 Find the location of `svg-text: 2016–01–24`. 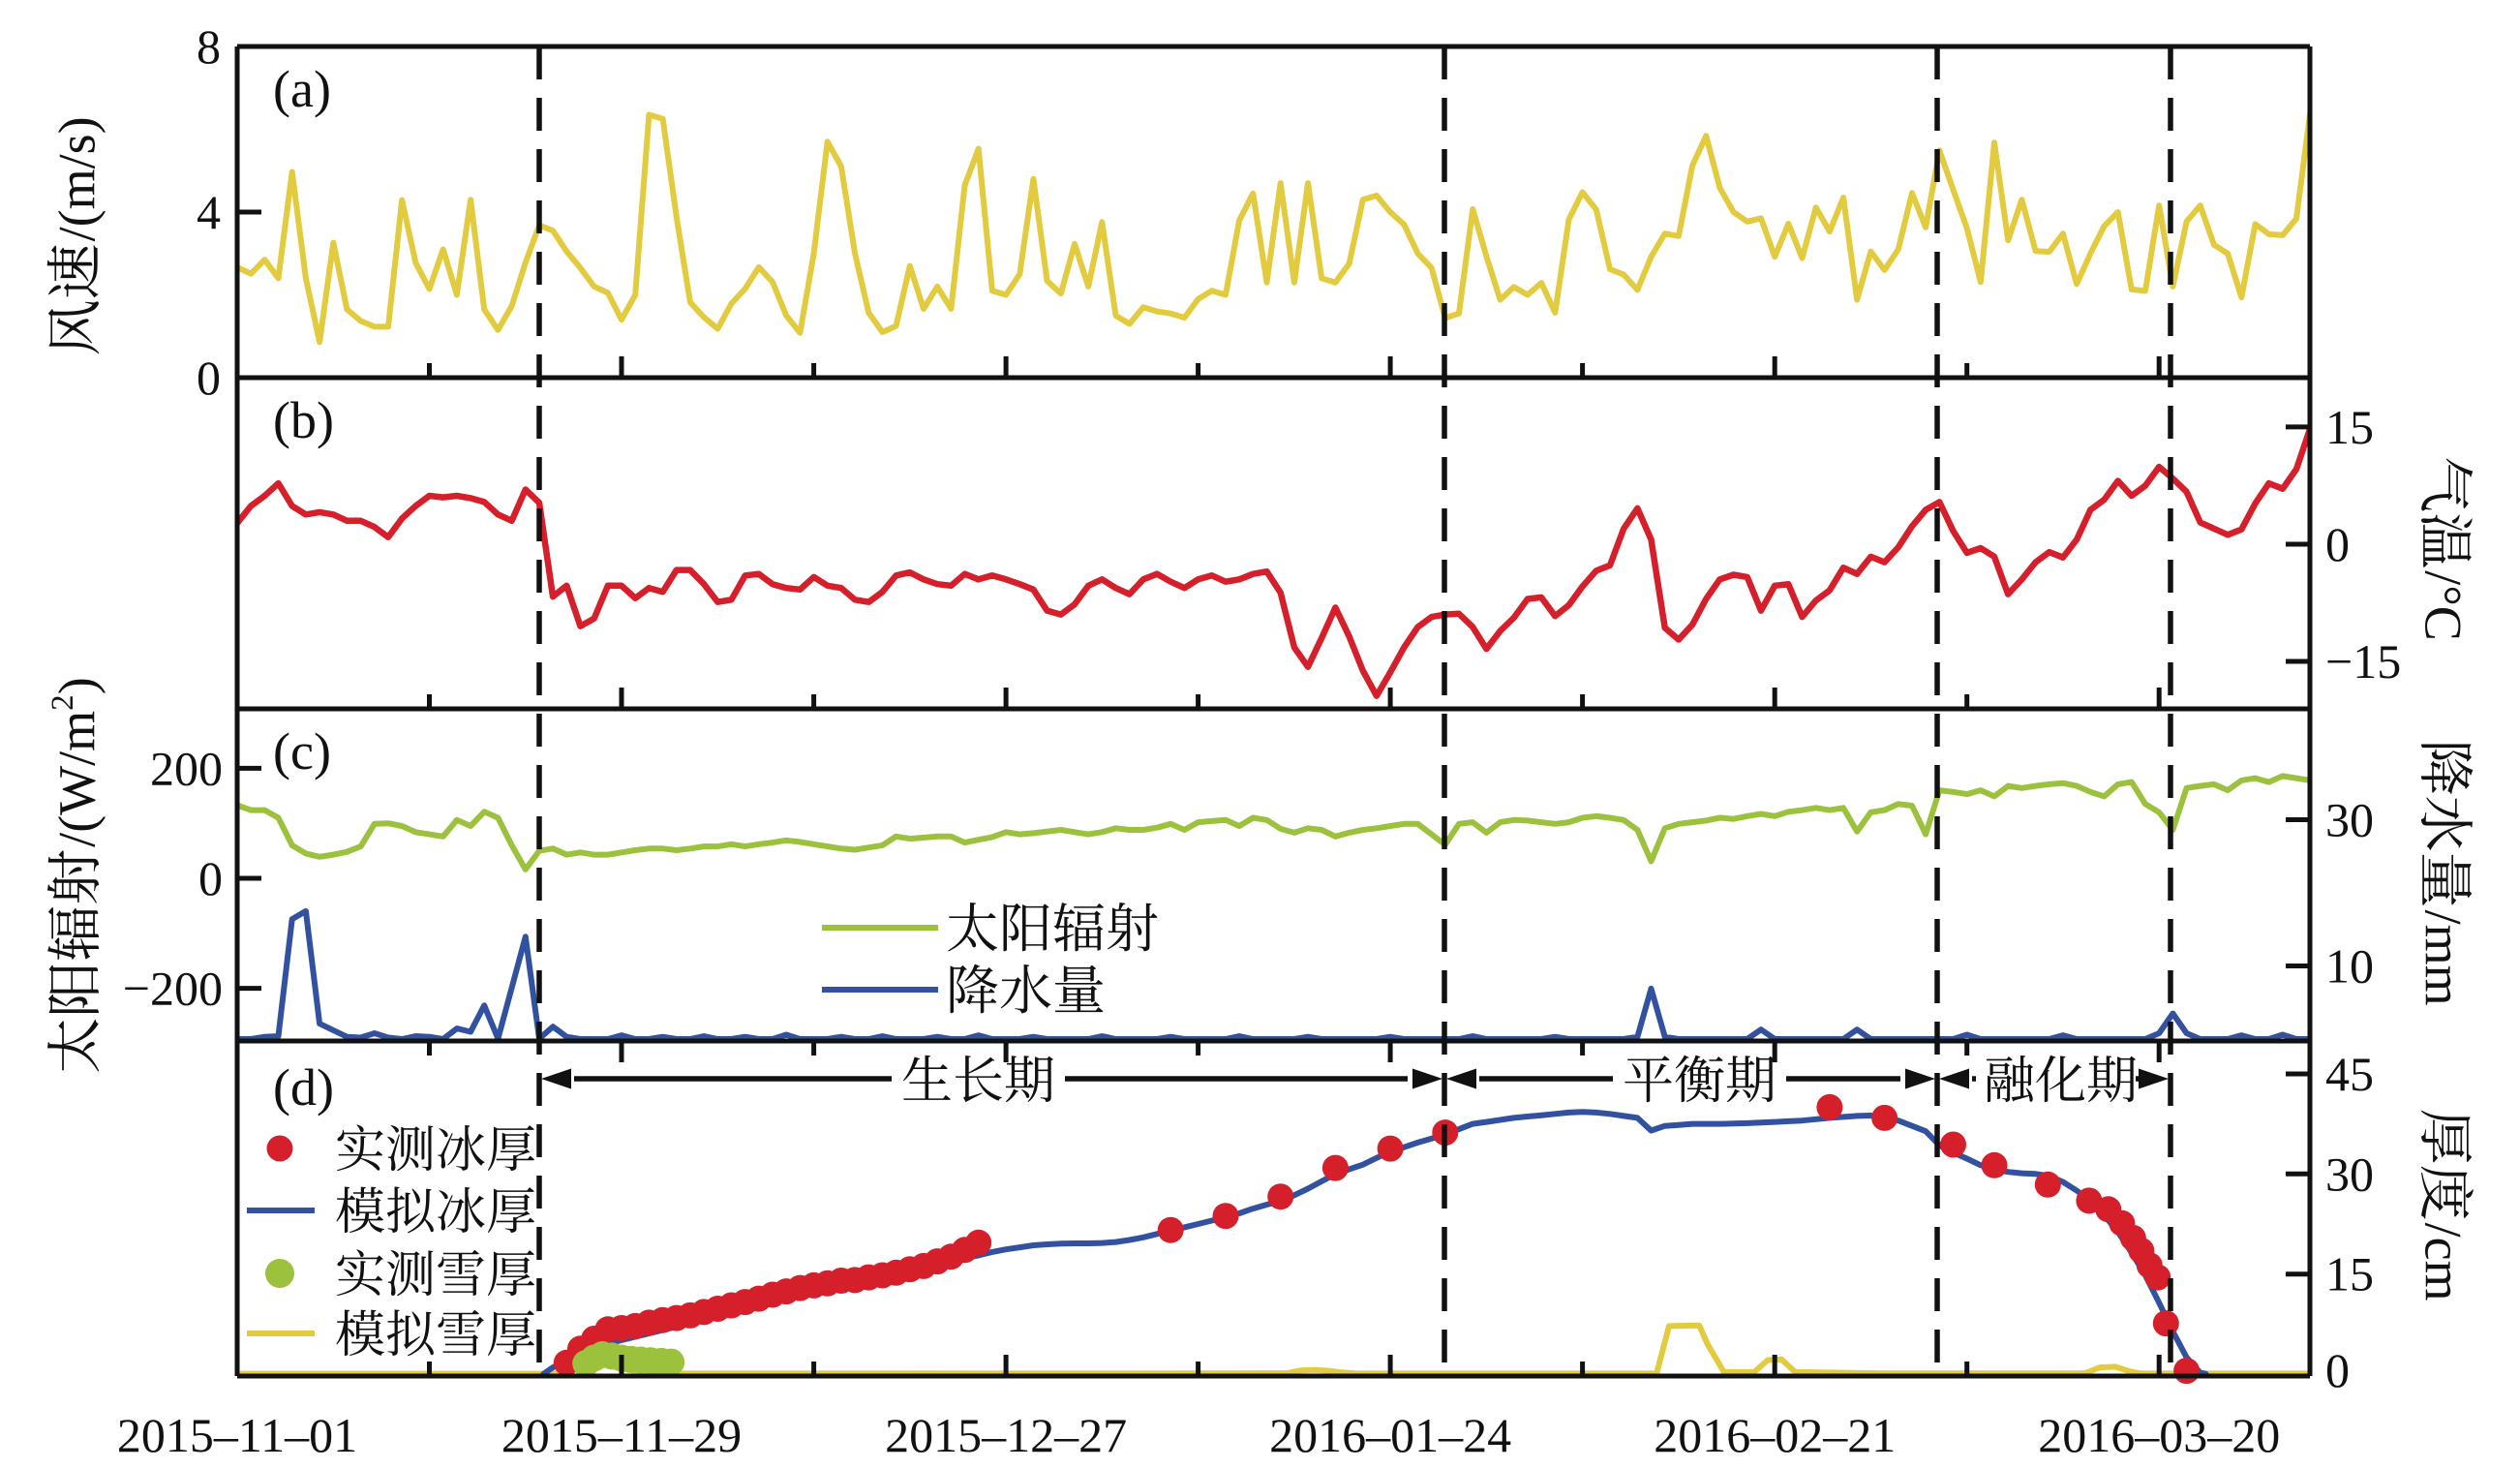

svg-text: 2016–01–24 is located at coordinates (1390, 1435).